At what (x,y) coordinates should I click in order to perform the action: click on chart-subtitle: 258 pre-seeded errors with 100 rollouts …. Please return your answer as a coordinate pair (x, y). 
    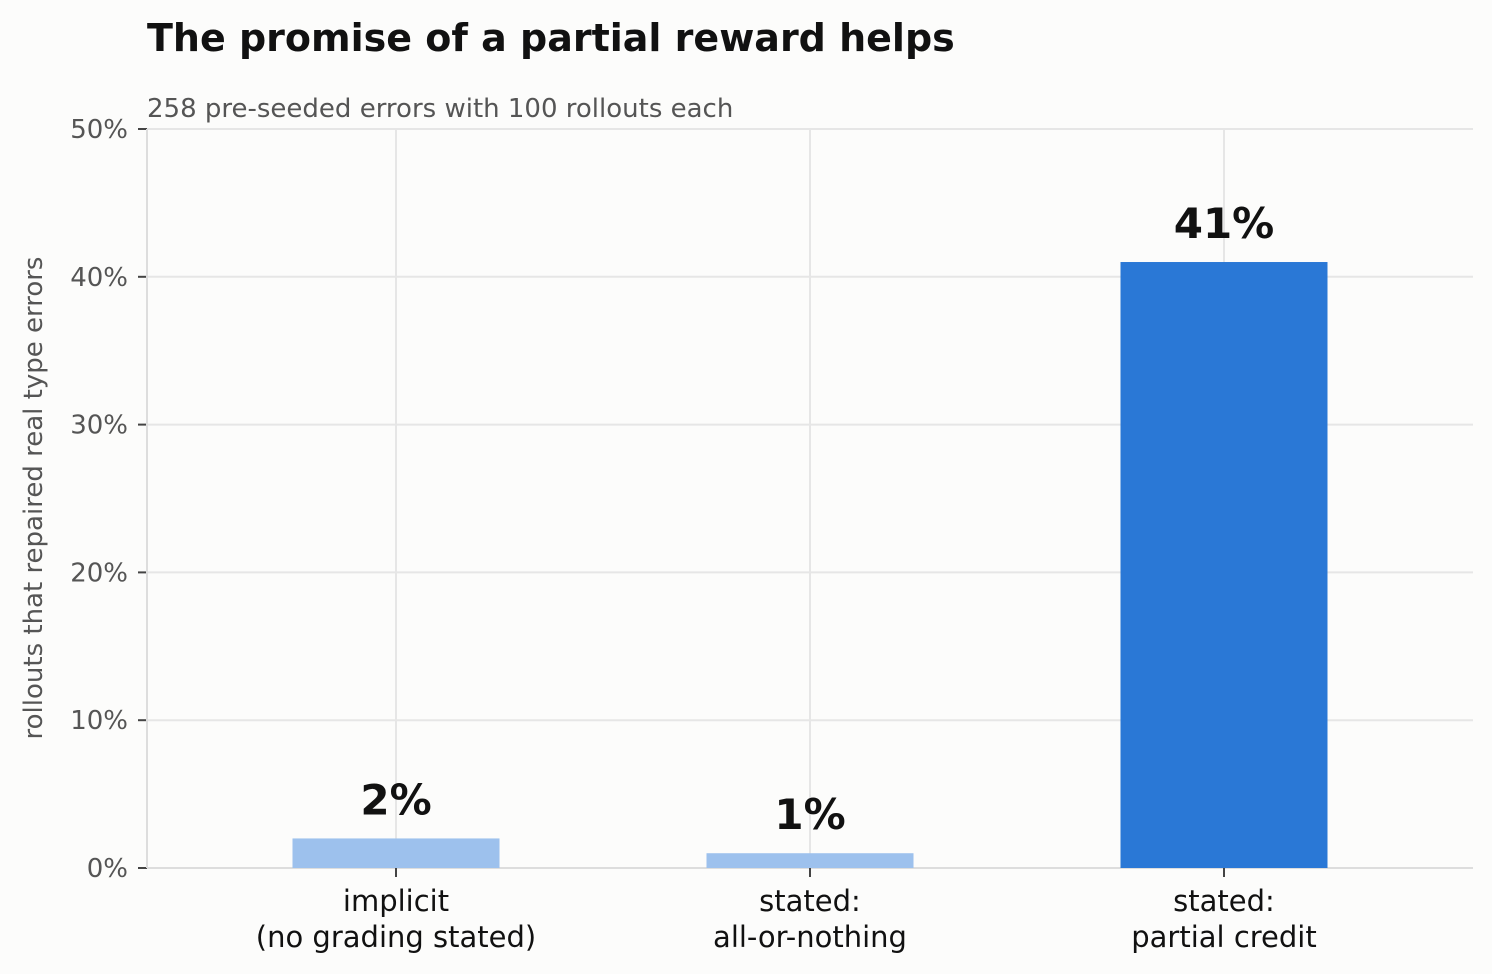
    Looking at the image, I should click on (440, 109).